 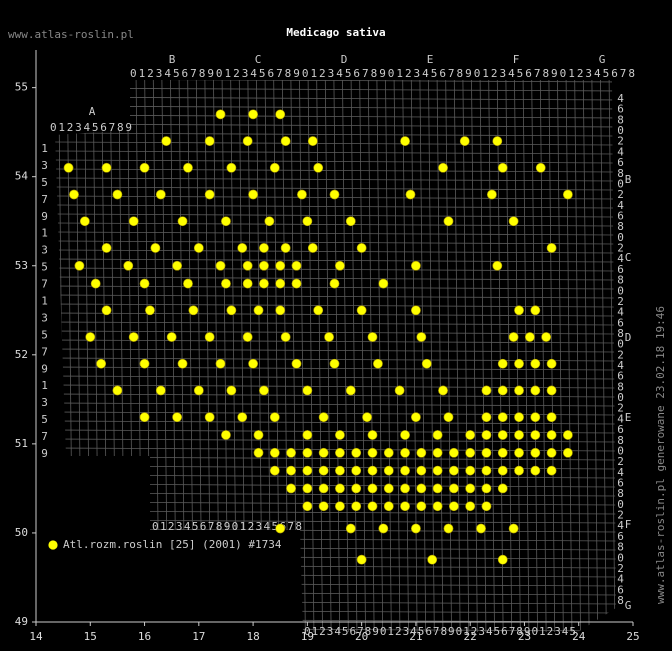 What do you see at coordinates (470, 636) in the screenshot?
I see `x-tick-label: 22` at bounding box center [470, 636].